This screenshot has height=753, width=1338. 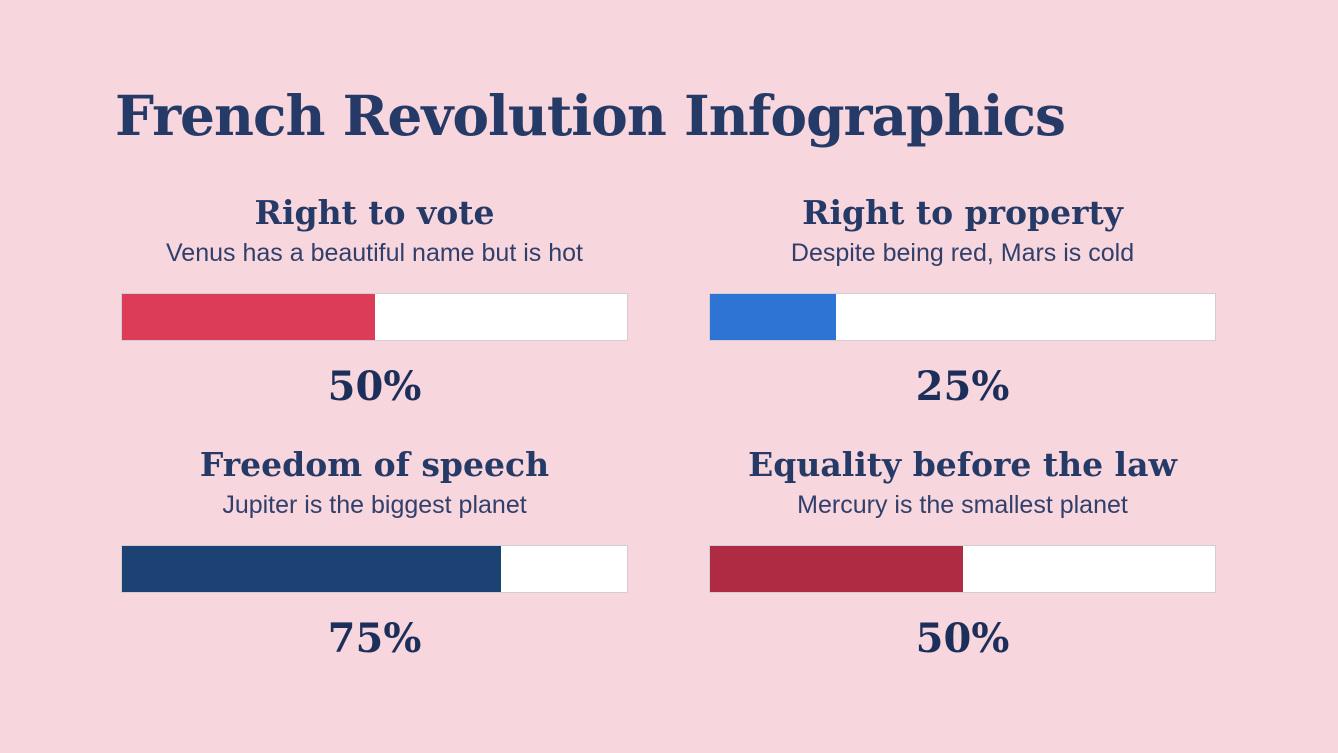 I want to click on percent-label: 25%, so click(x=962, y=386).